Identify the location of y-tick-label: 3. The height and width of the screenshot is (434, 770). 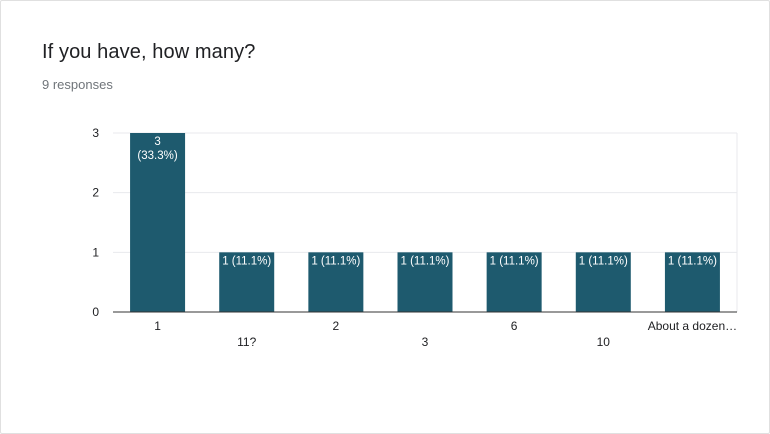
(95, 133).